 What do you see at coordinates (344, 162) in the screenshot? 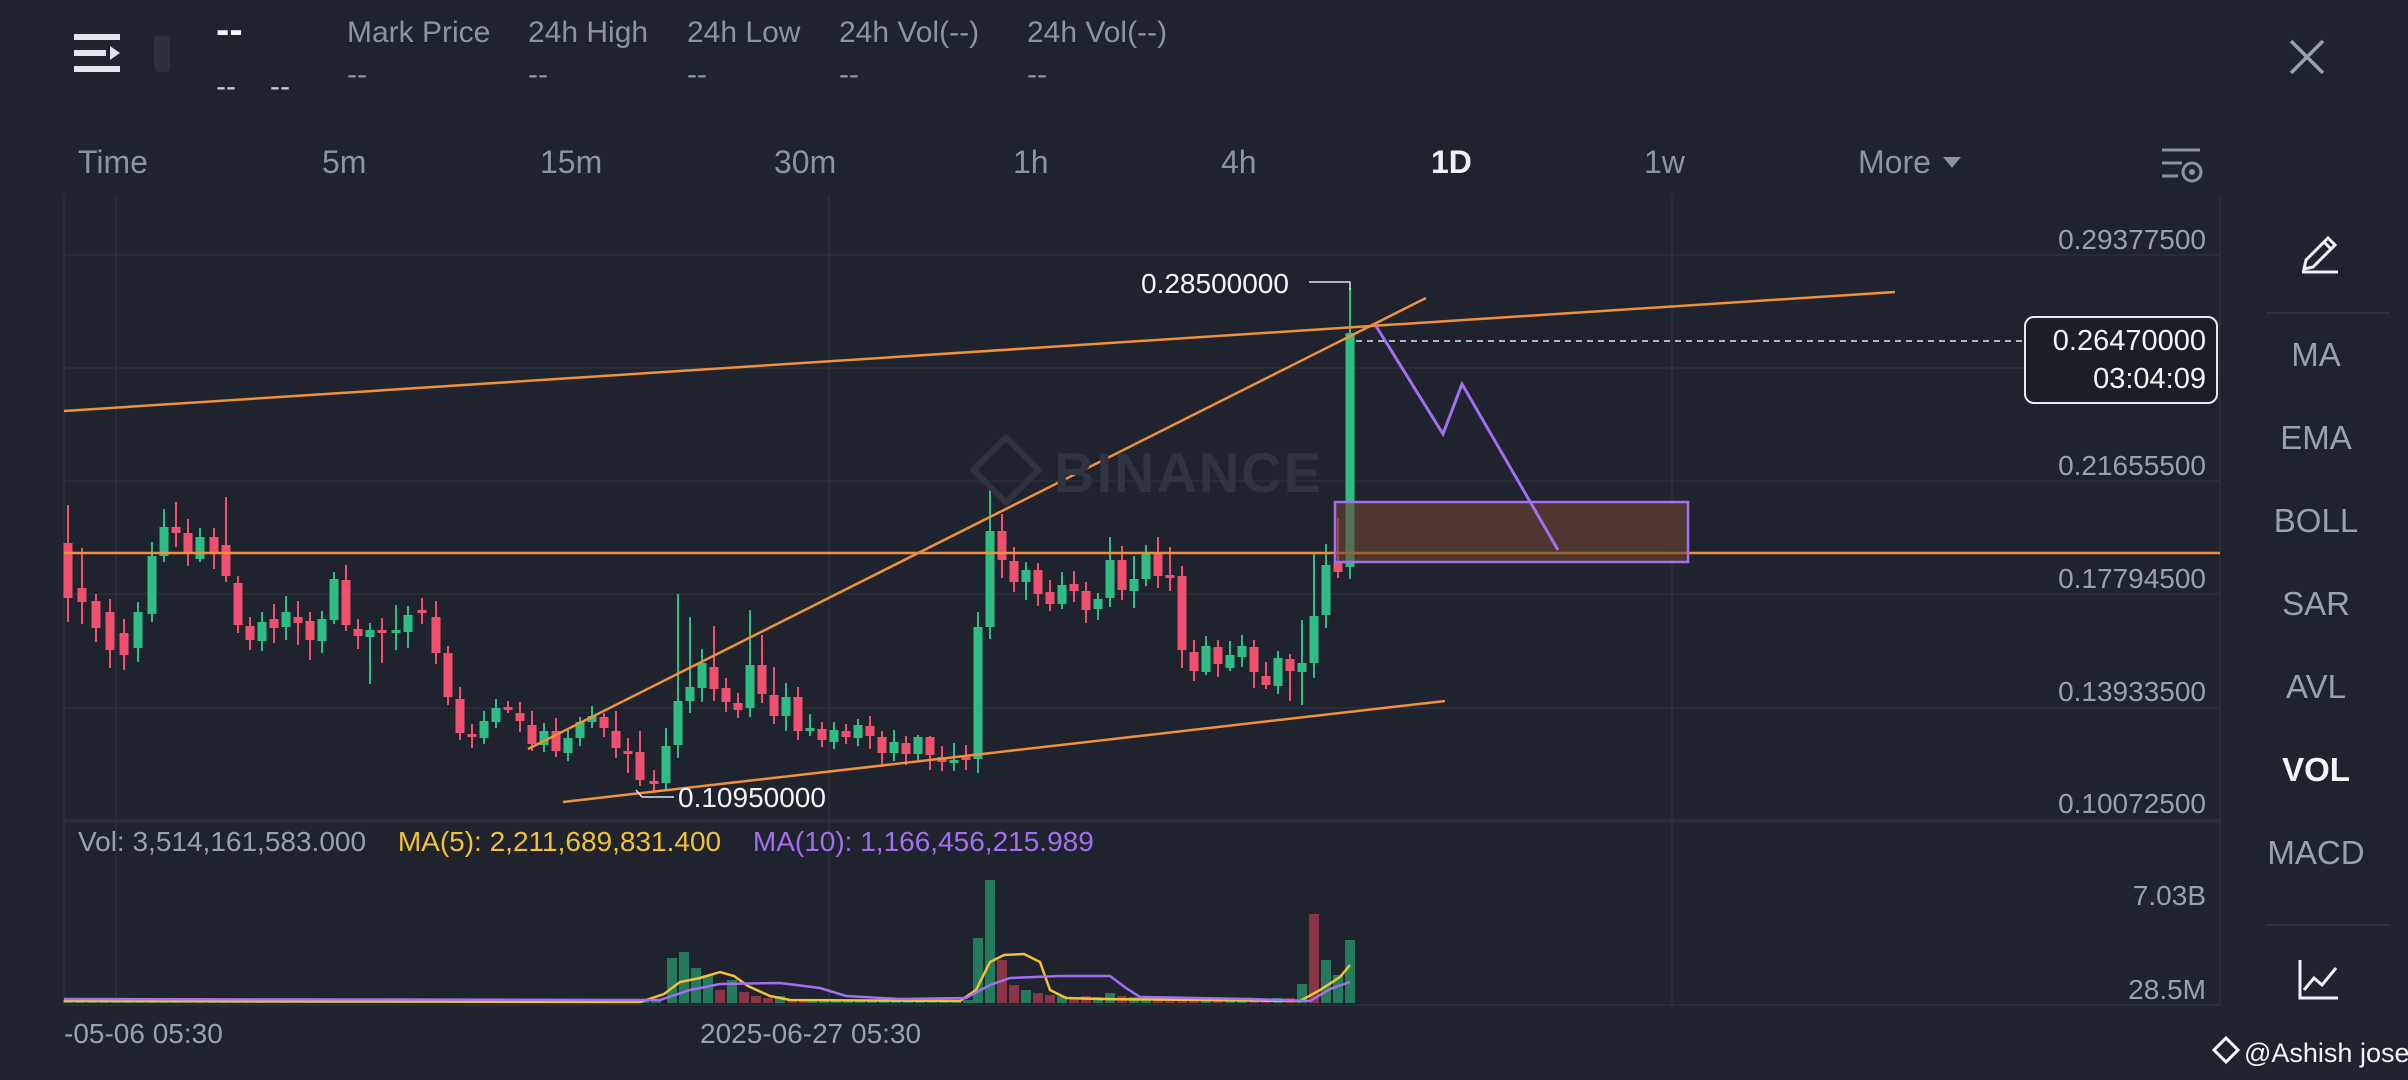
I see `tab-5m: 5m` at bounding box center [344, 162].